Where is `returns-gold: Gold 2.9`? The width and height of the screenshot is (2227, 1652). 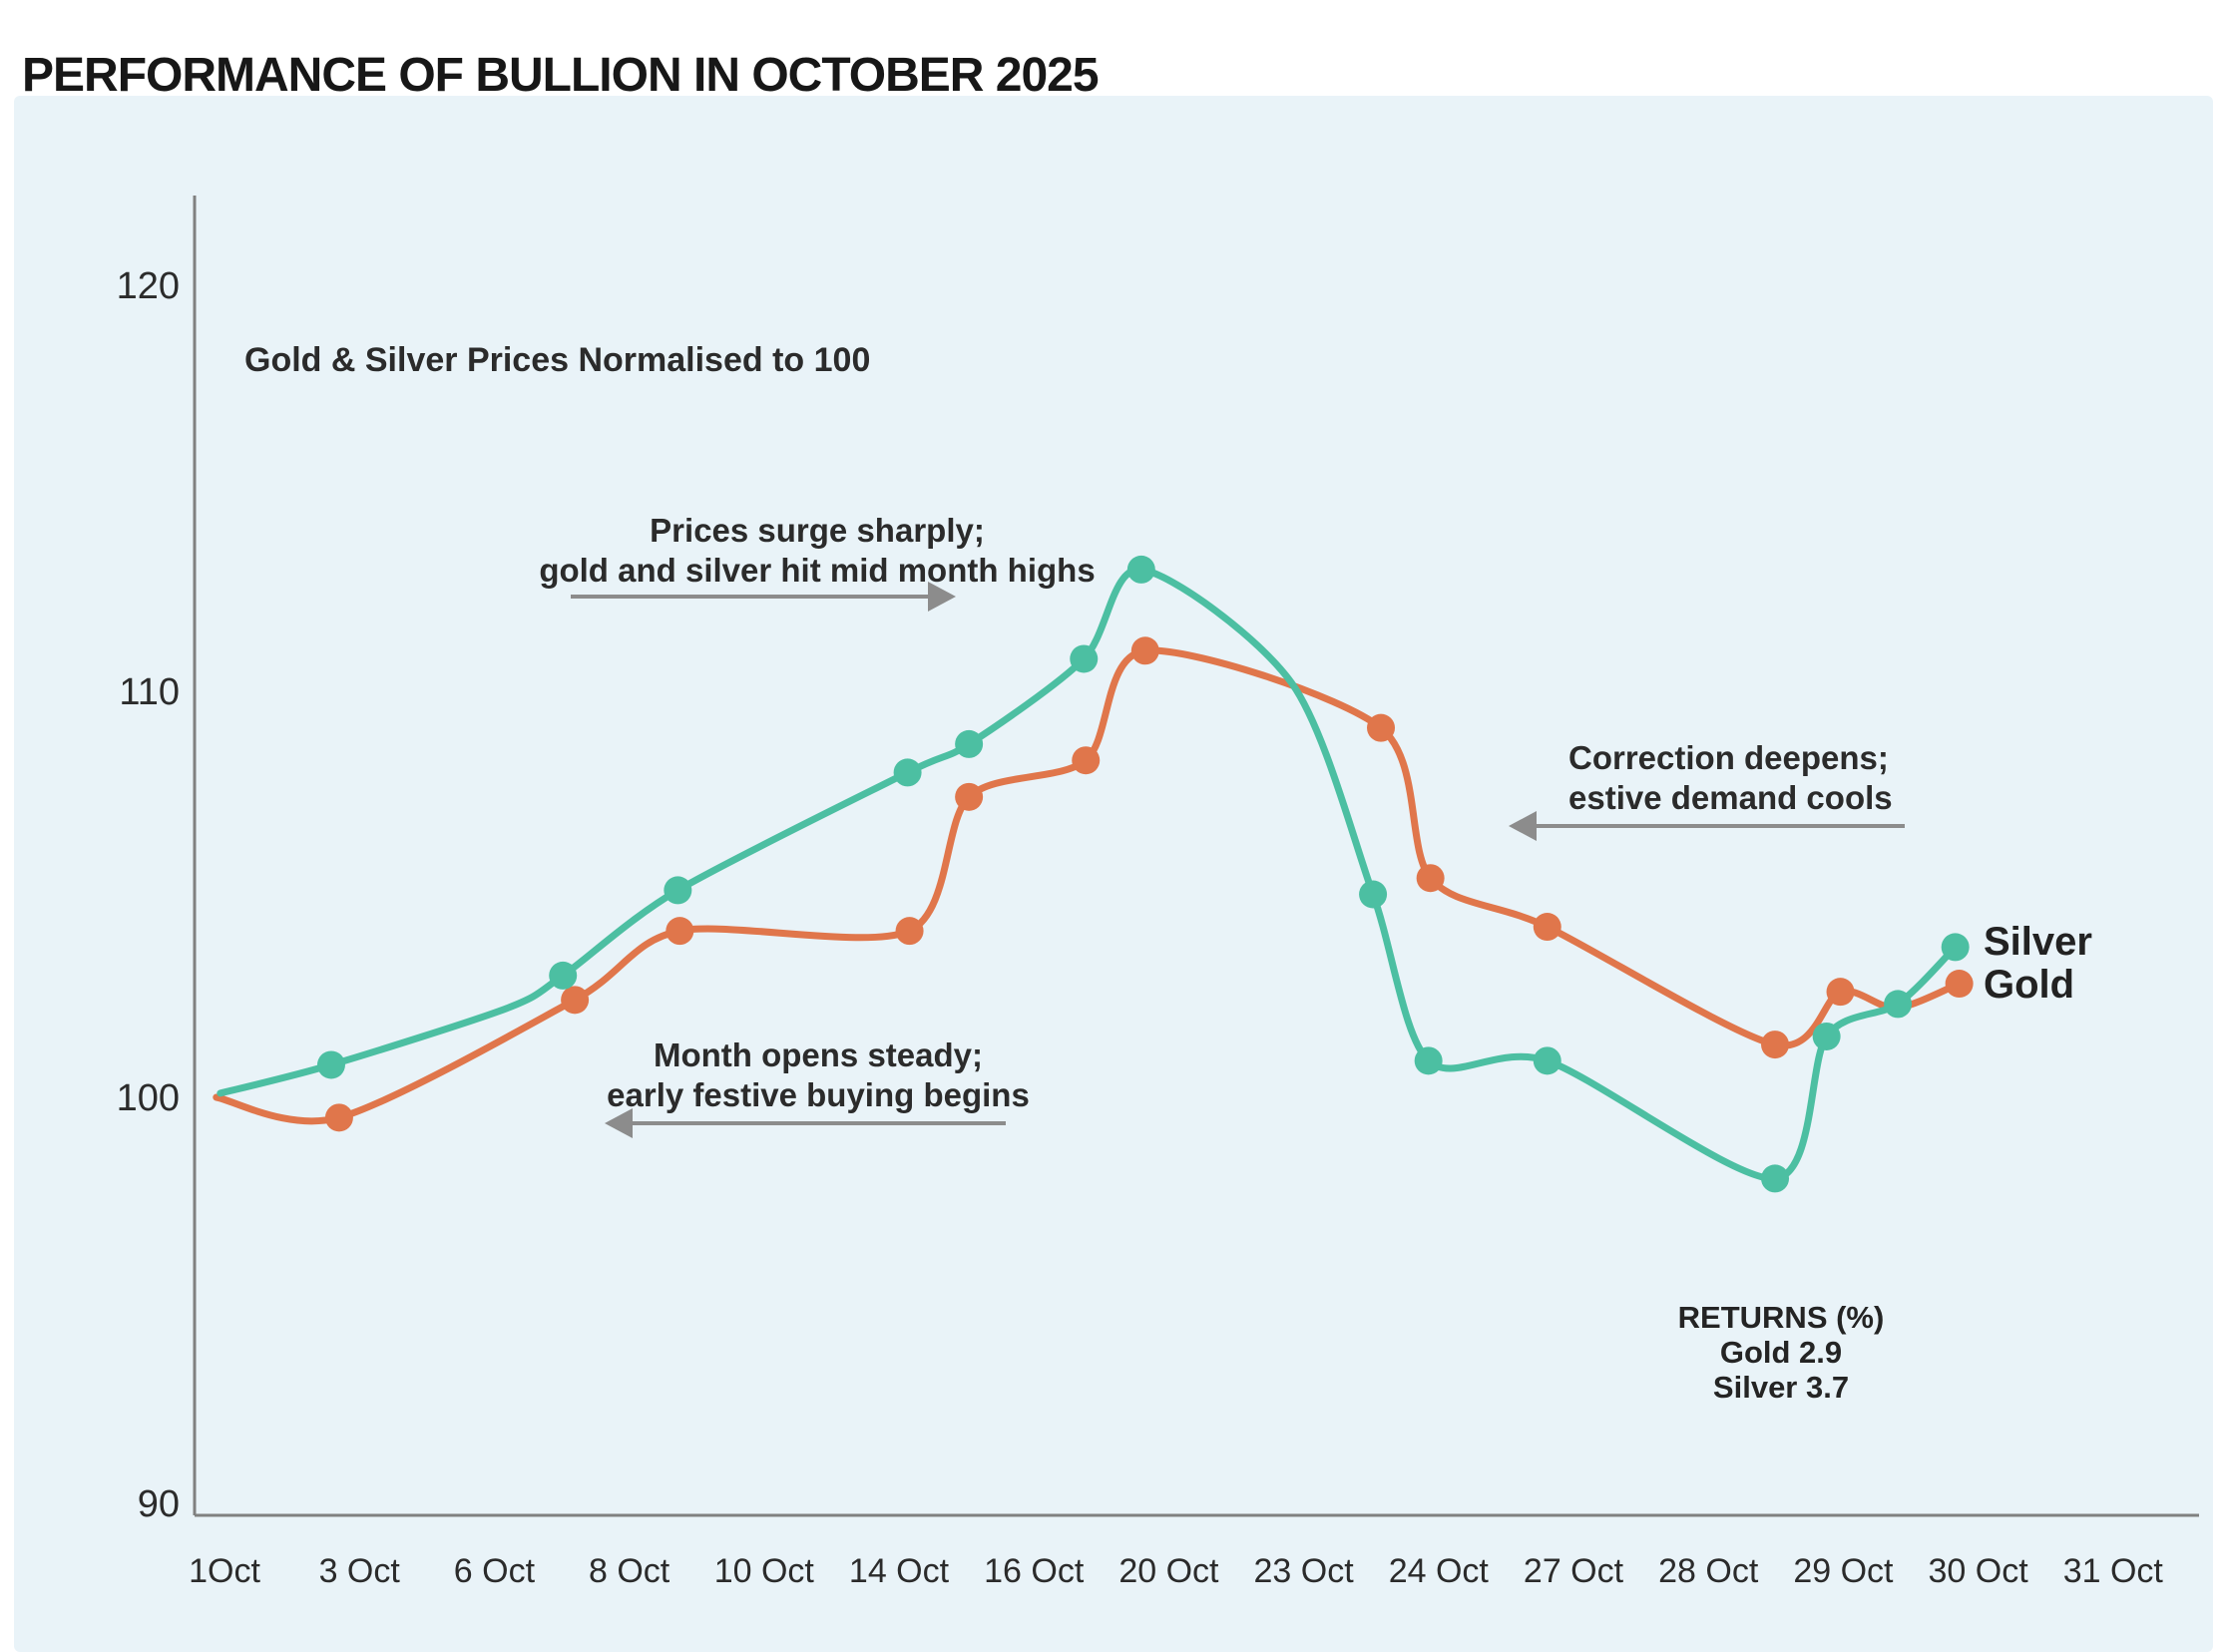
returns-gold: Gold 2.9 is located at coordinates (1781, 1353).